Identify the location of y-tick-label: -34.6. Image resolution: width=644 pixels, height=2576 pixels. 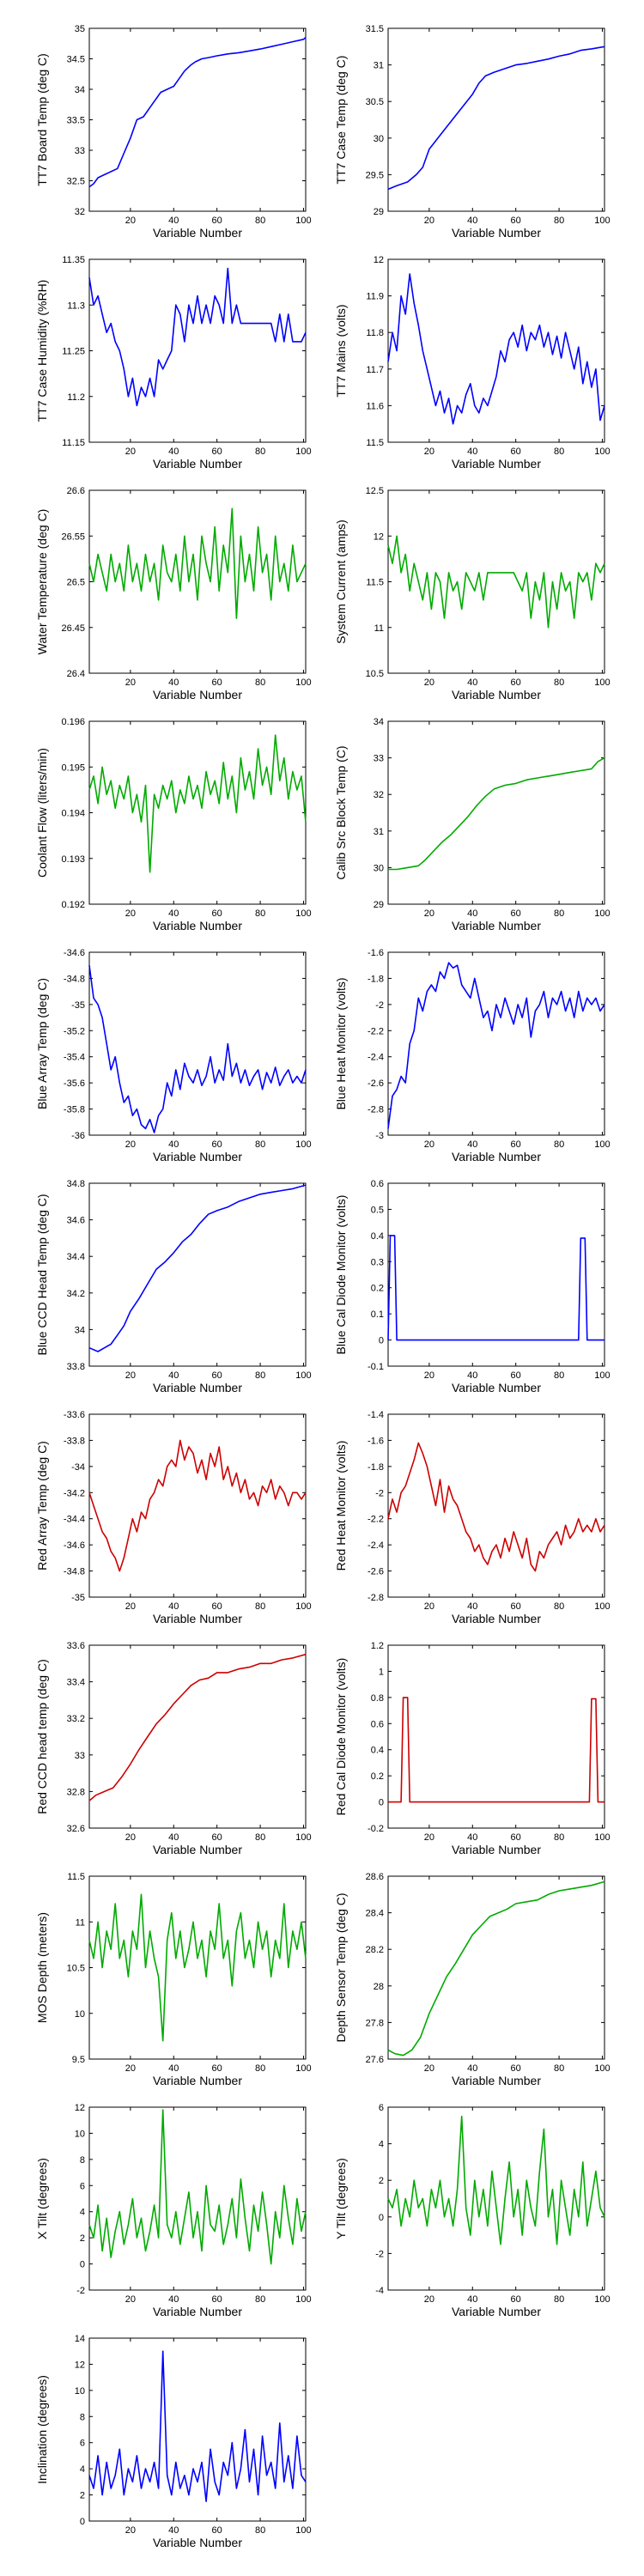
(74, 1546).